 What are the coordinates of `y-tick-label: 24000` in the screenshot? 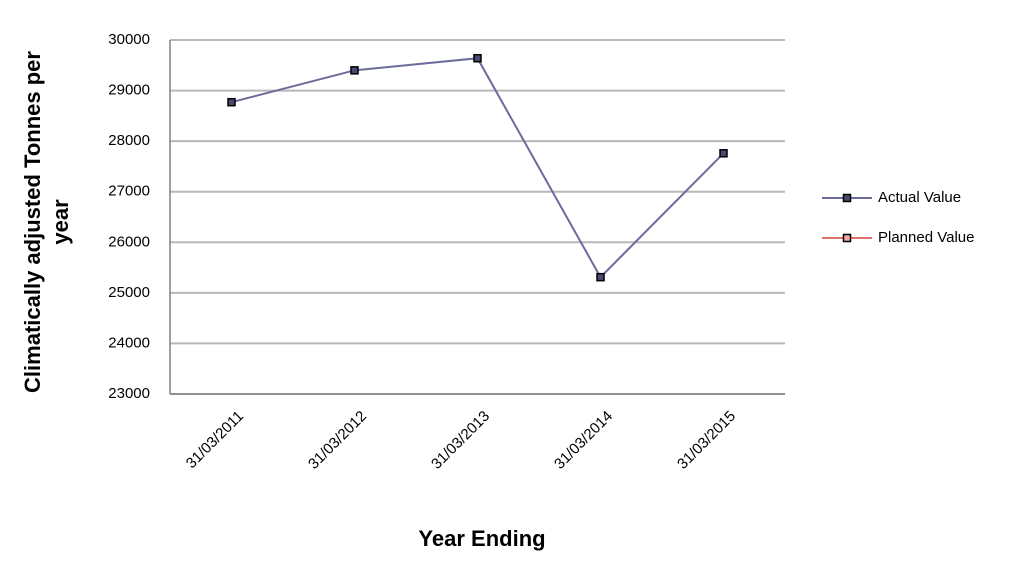 It's located at (129, 342).